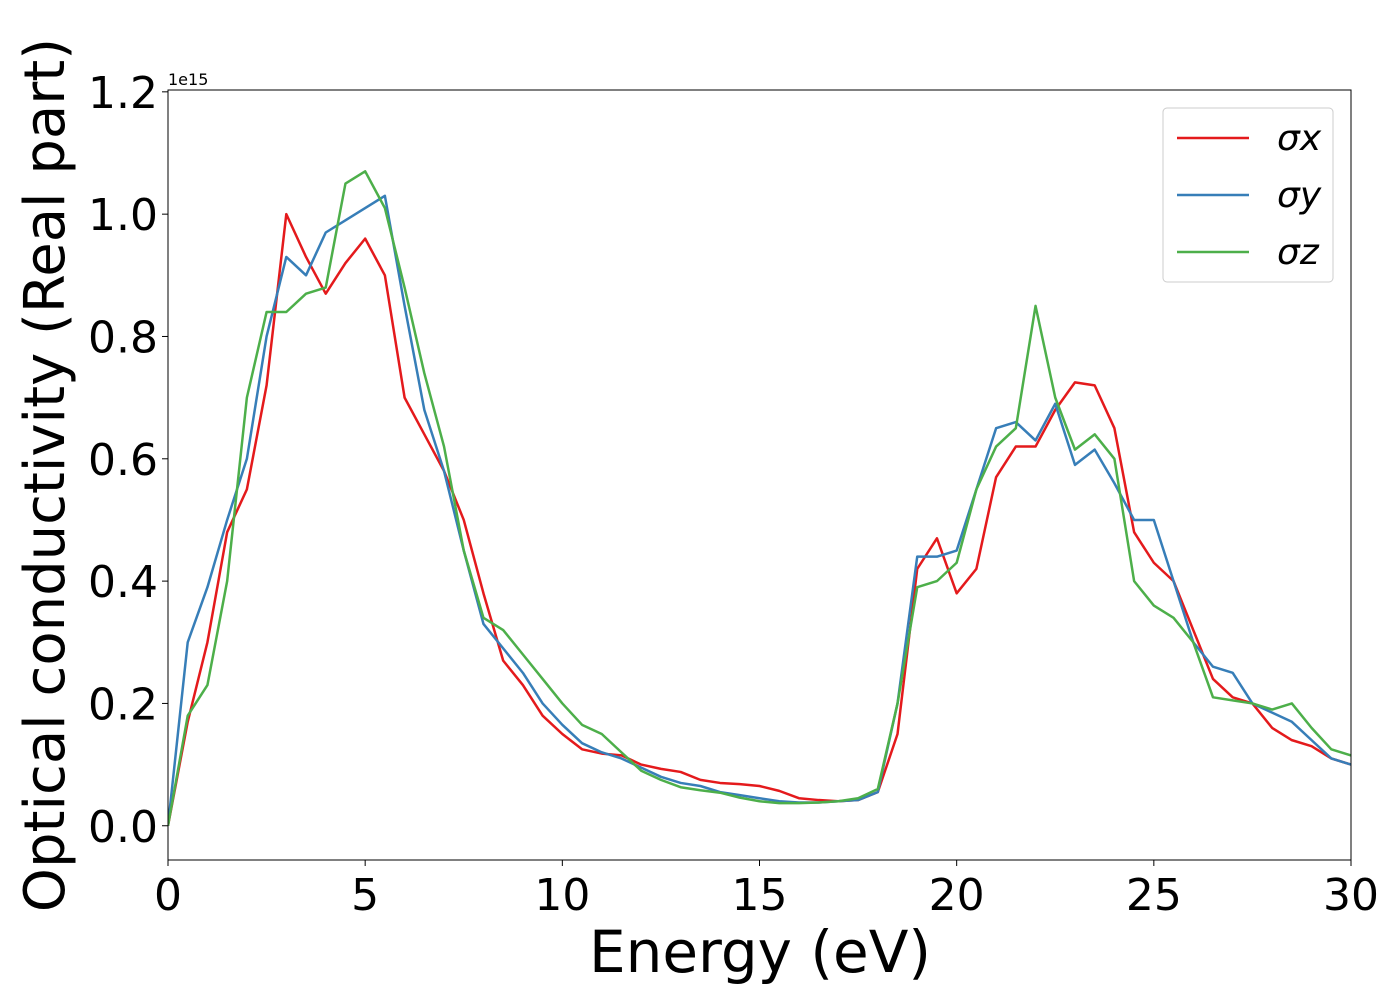  I want to click on x-tick-label: 5, so click(365, 895).